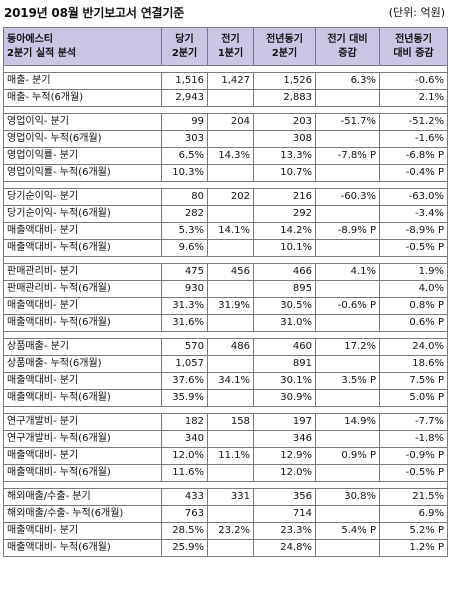  What do you see at coordinates (230, 156) in the screenshot?
I see `table-cell: 14.3%` at bounding box center [230, 156].